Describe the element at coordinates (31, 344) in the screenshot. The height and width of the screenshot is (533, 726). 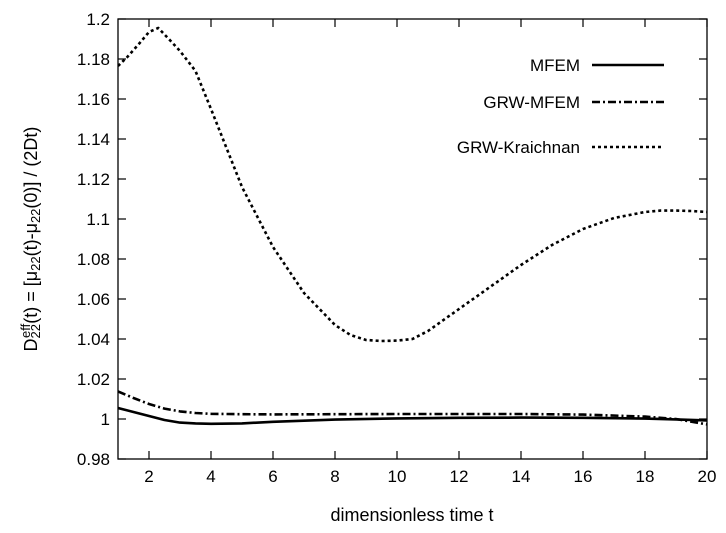
I see `y-axis-title-symbol: D` at that location.